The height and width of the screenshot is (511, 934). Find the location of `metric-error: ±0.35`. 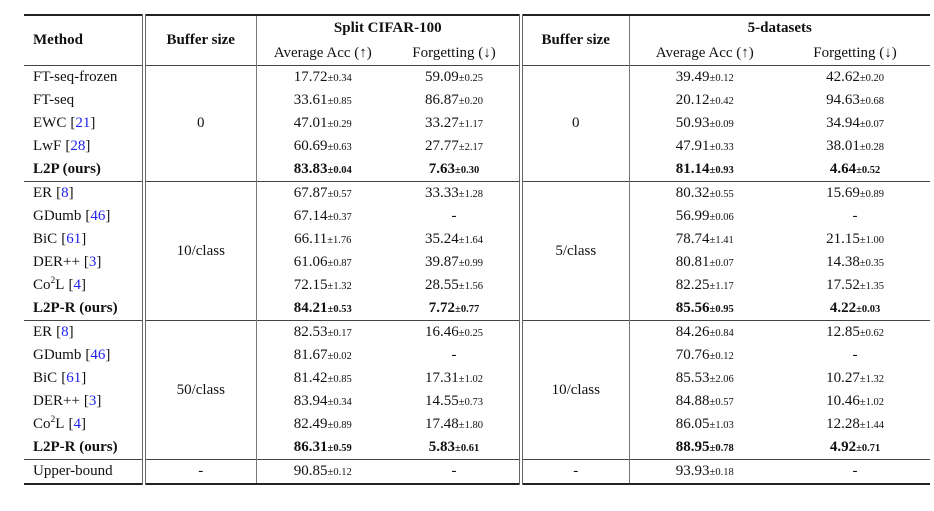

metric-error: ±0.35 is located at coordinates (872, 263).